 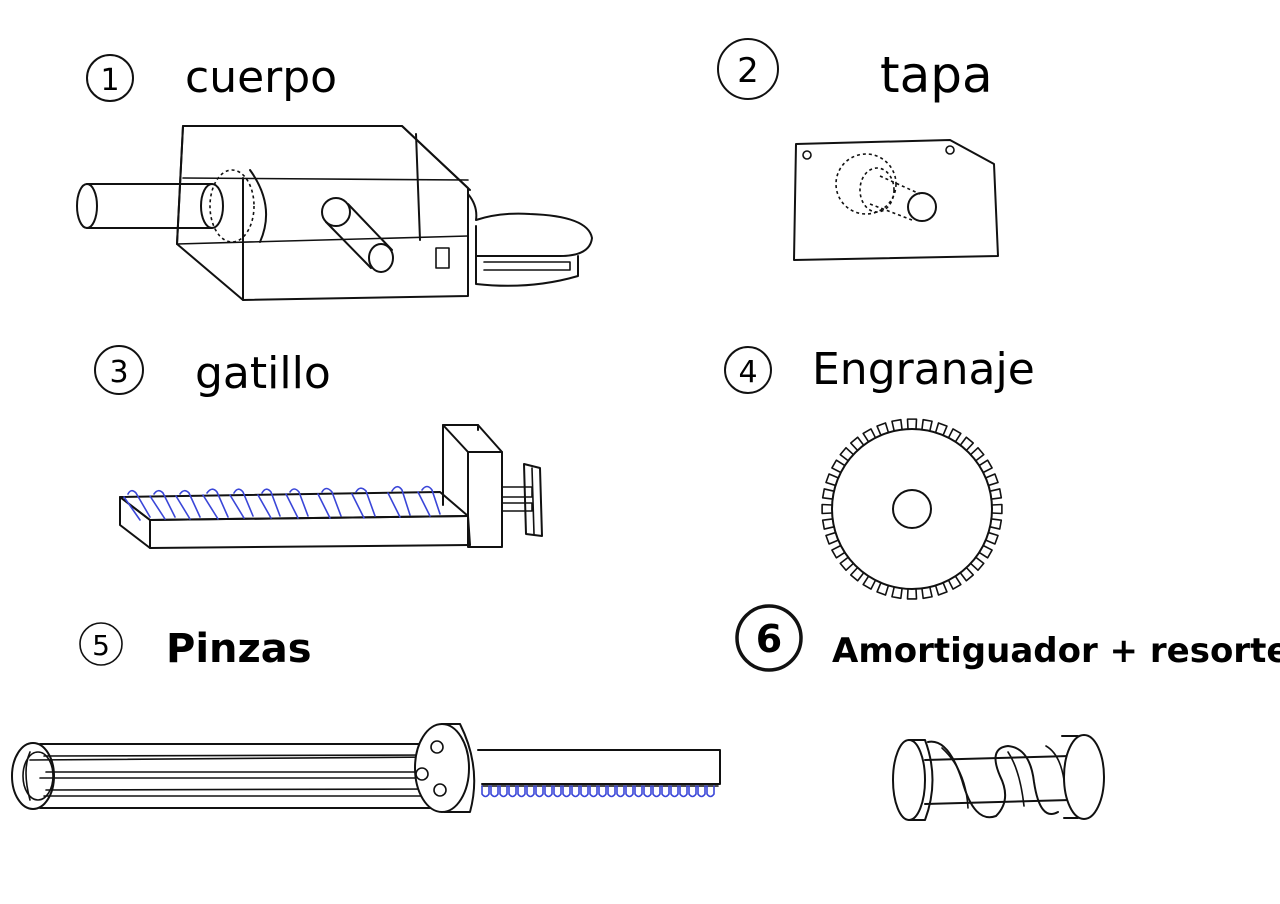 I want to click on pliers-rack-teeth, so click(x=598, y=791).